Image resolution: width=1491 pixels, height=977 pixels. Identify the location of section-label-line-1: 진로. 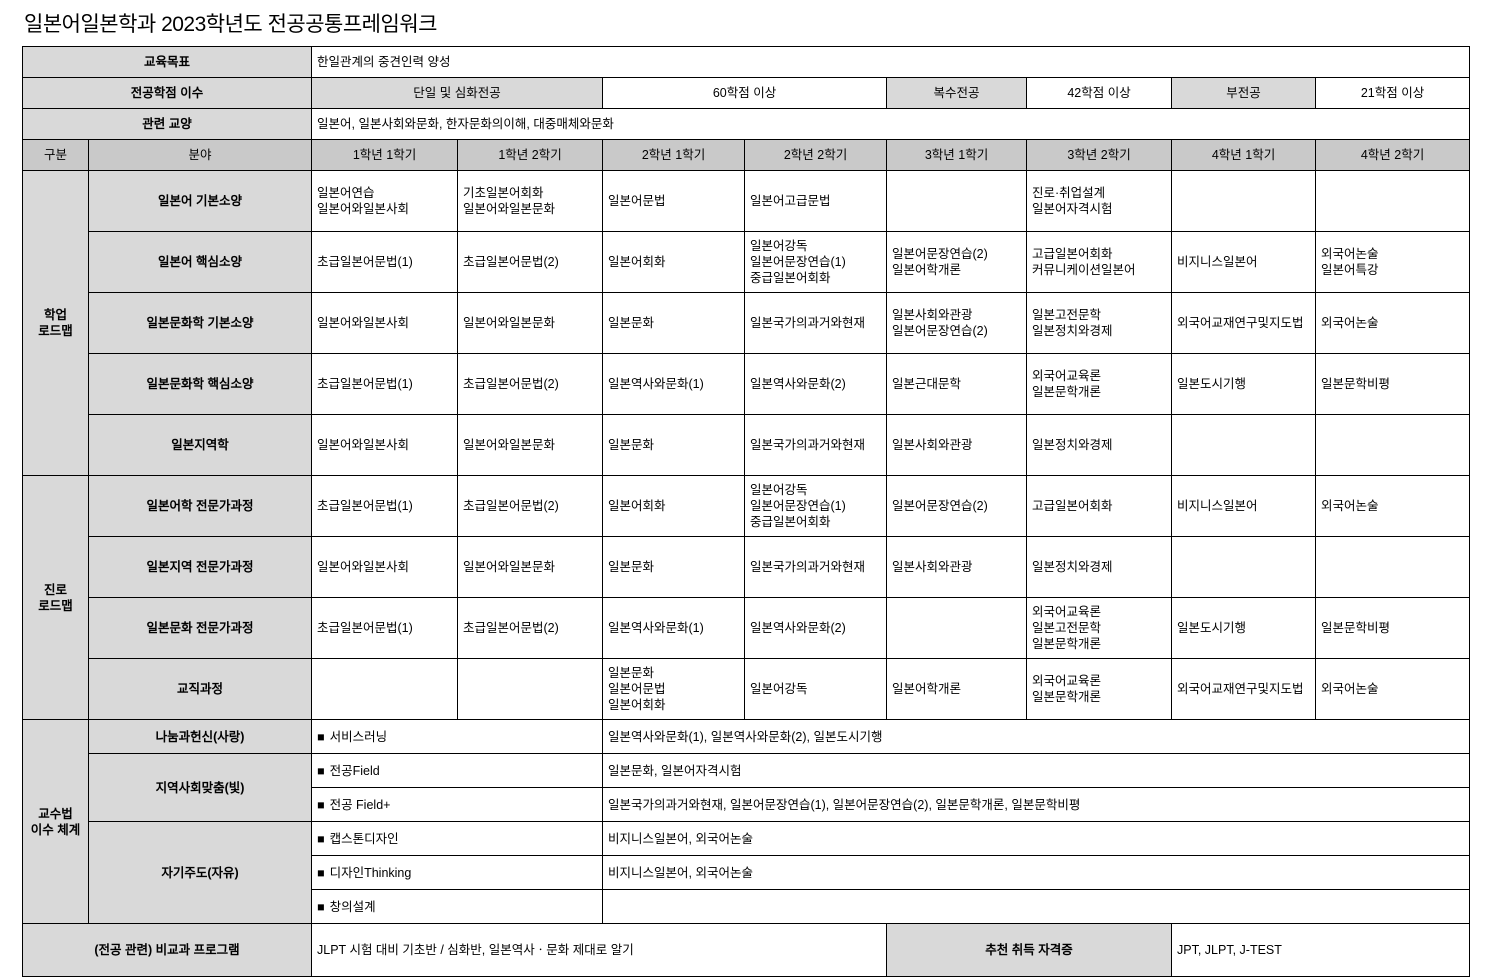
(55, 589).